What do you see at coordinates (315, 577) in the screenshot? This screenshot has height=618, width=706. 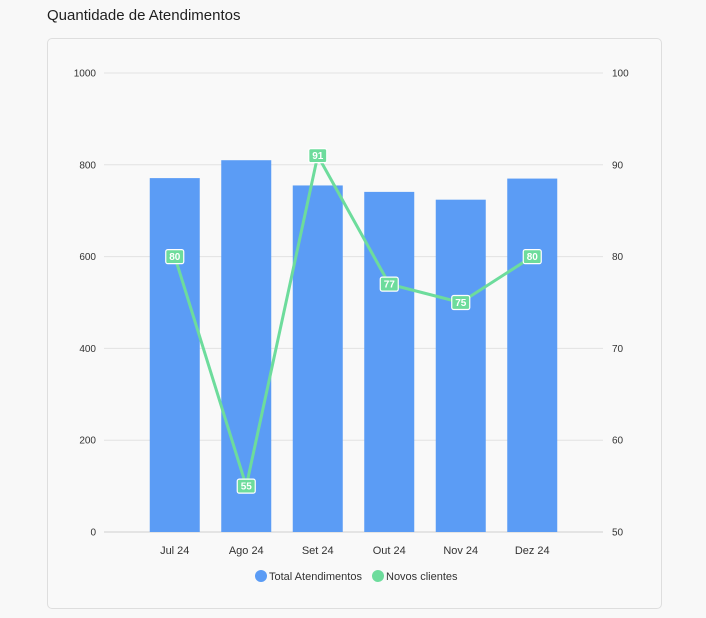 I see `legend-label: Total Atendimentos` at bounding box center [315, 577].